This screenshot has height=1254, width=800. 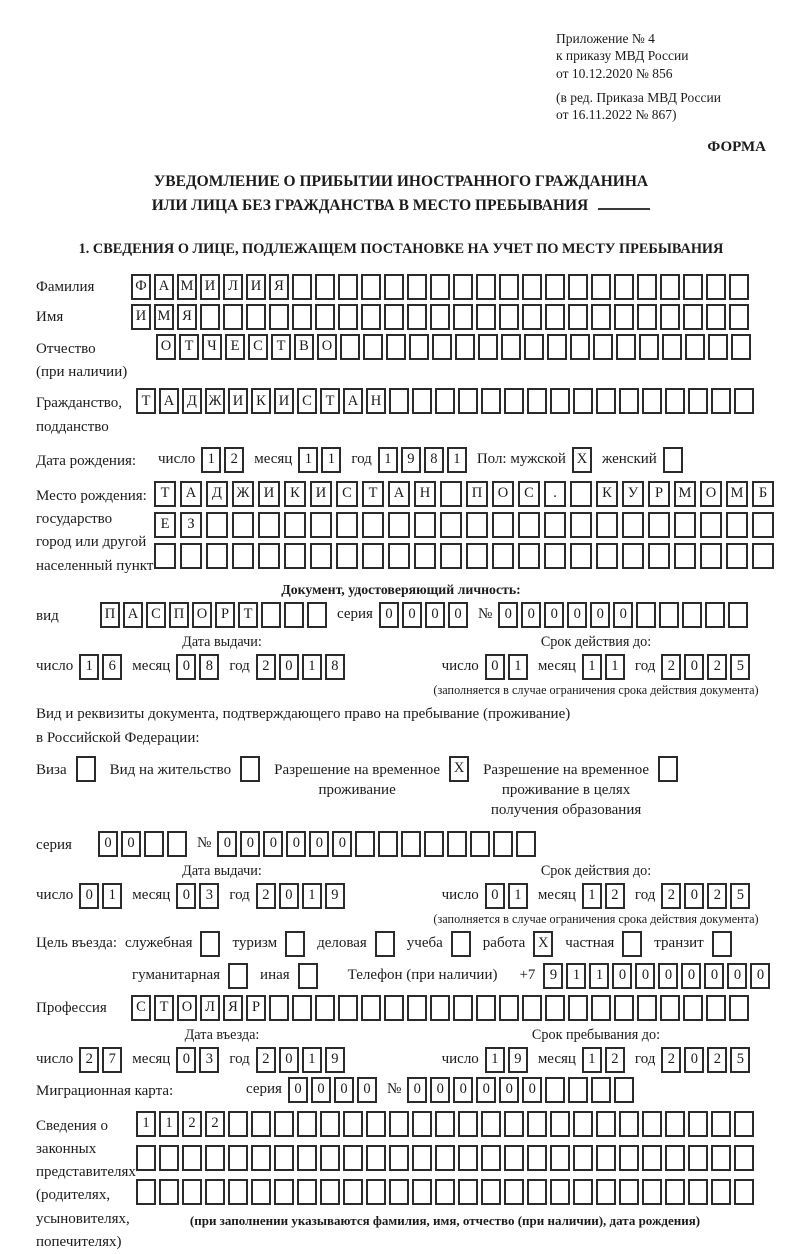 What do you see at coordinates (210, 1007) in the screenshot?
I see `char-cell: Л` at bounding box center [210, 1007].